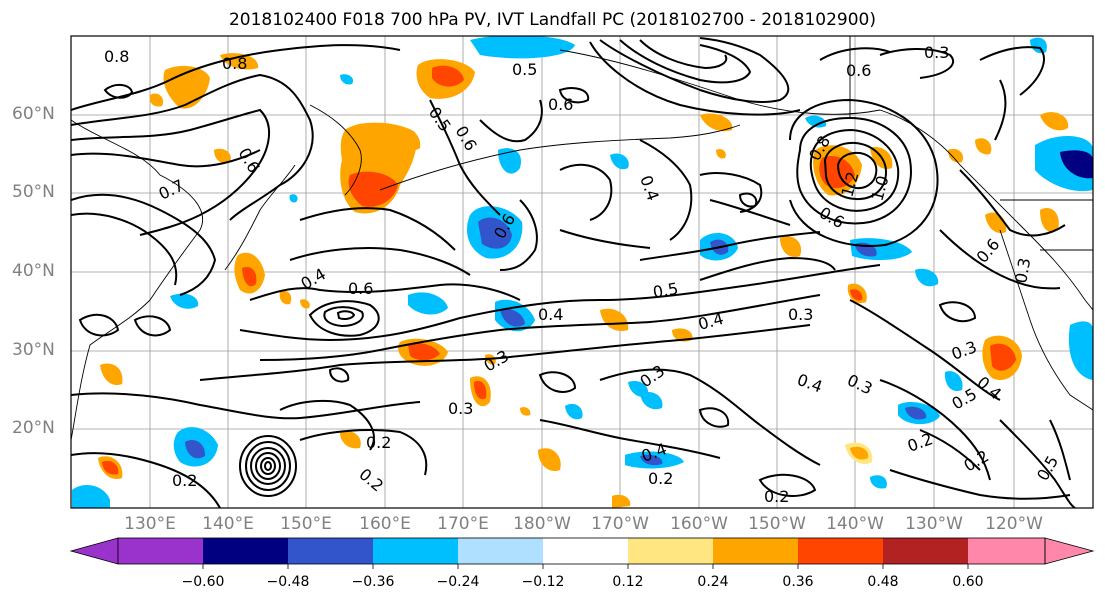  What do you see at coordinates (855, 524) in the screenshot?
I see `lon-label-140w: 140°W` at bounding box center [855, 524].